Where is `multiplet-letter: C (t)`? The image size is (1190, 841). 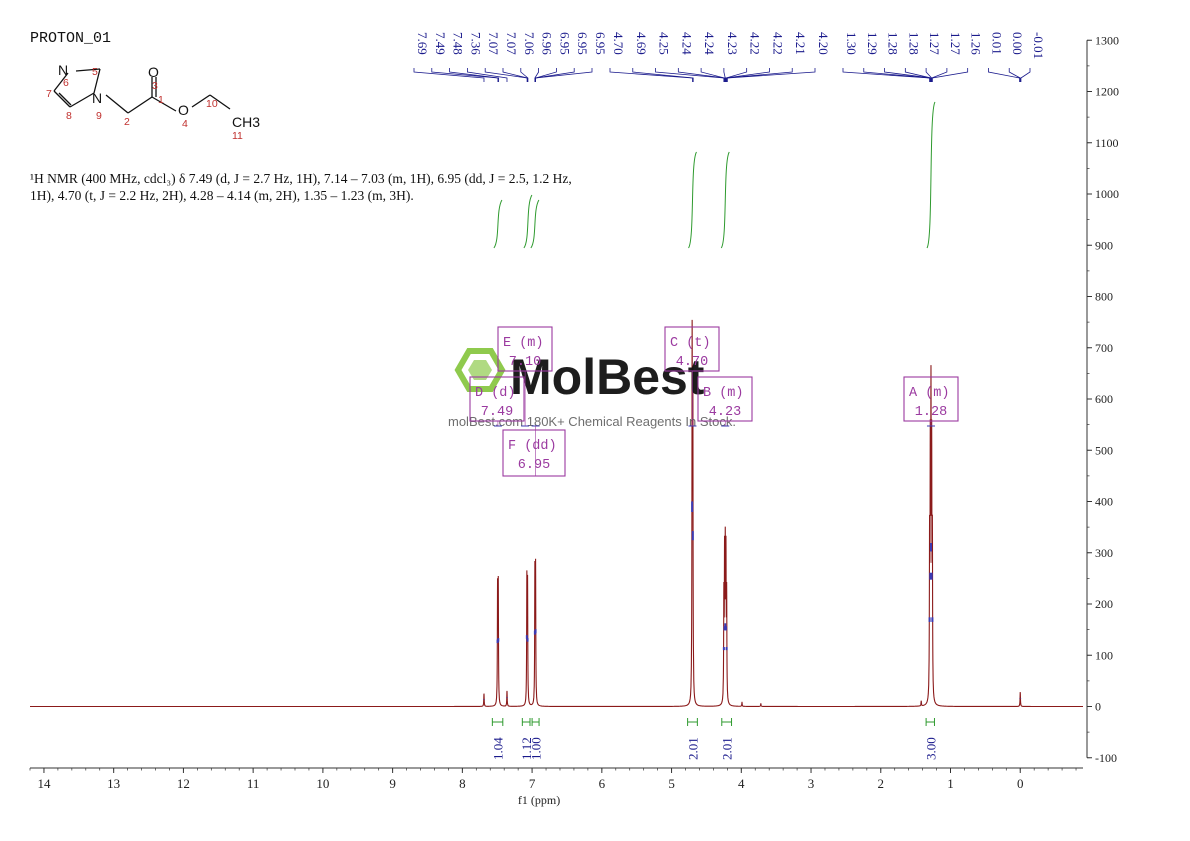
multiplet-letter: C (t) is located at coordinates (690, 343).